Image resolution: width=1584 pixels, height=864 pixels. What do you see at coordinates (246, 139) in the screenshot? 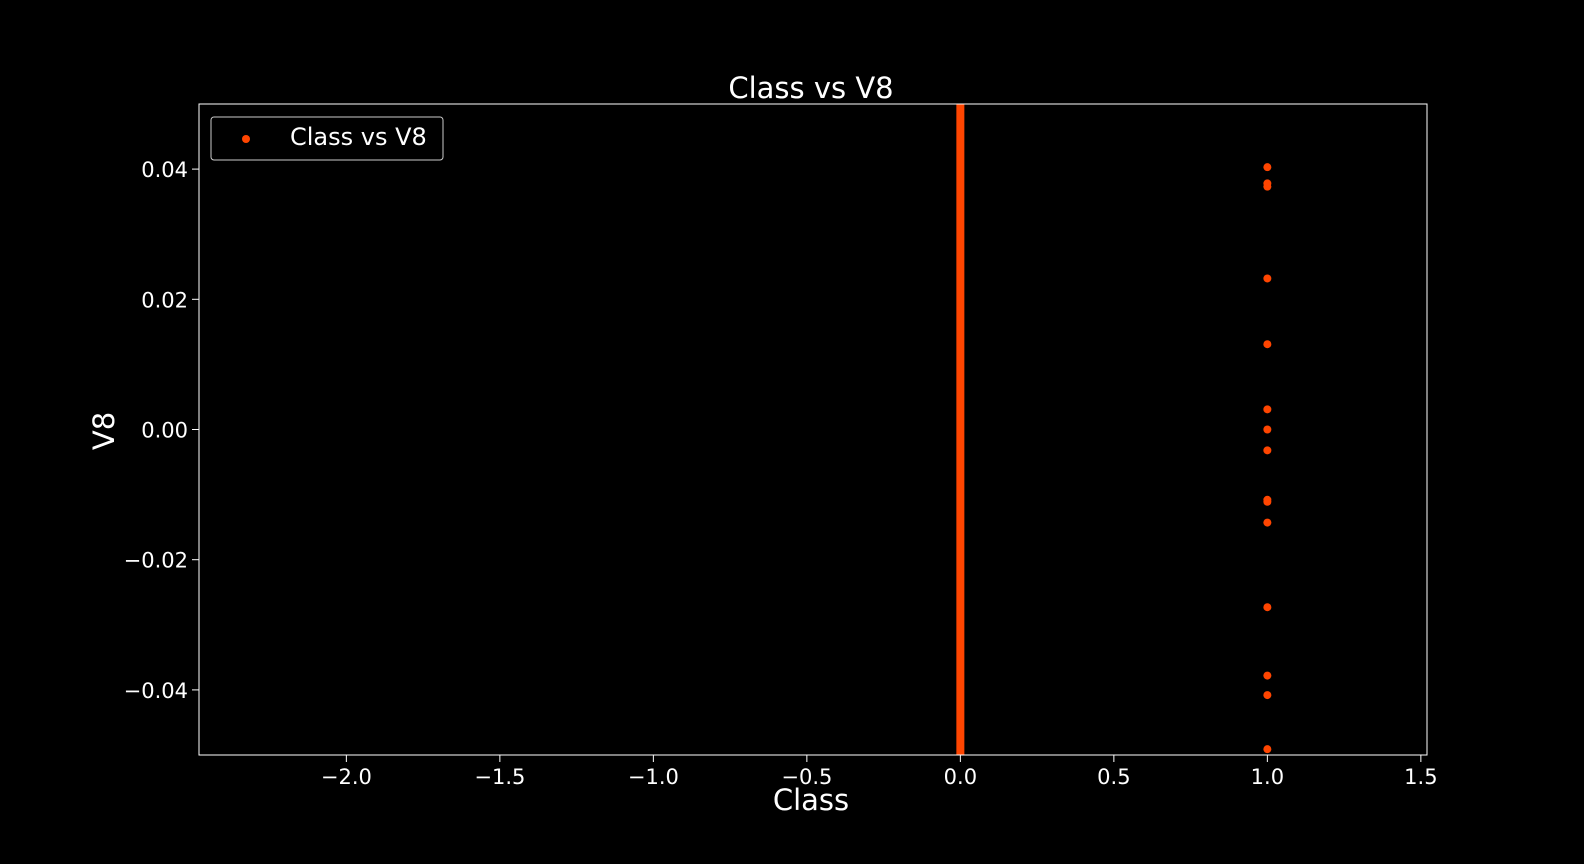
I see `legend-marker` at bounding box center [246, 139].